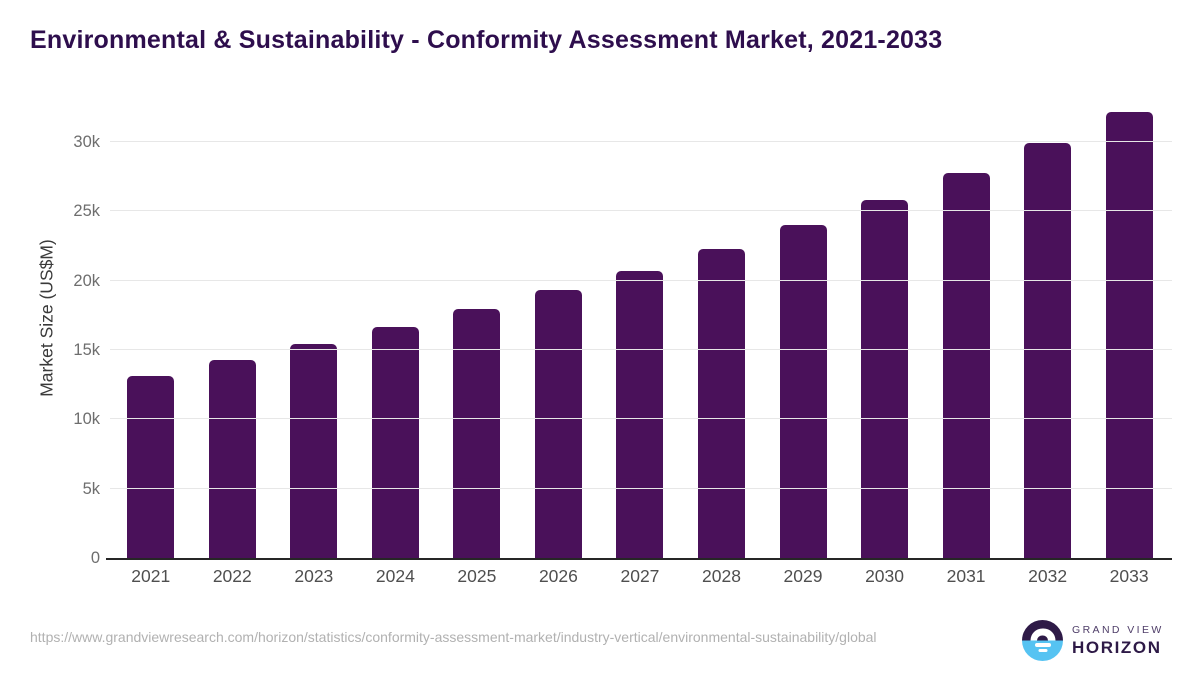 The height and width of the screenshot is (675, 1200). What do you see at coordinates (314, 451) in the screenshot?
I see `bar-2023` at bounding box center [314, 451].